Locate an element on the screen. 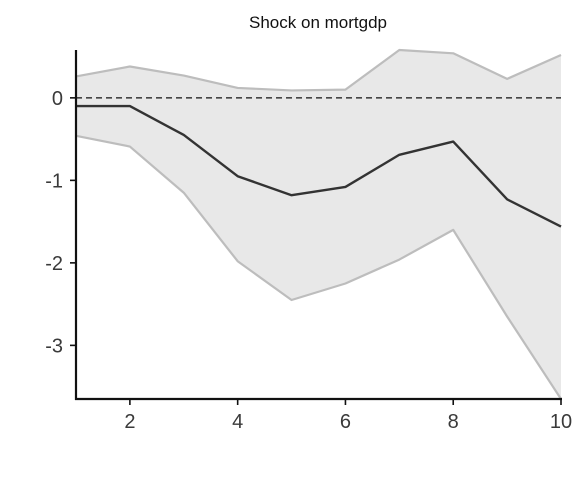 The image size is (576, 480). x-tick-label: 2 is located at coordinates (129, 422).